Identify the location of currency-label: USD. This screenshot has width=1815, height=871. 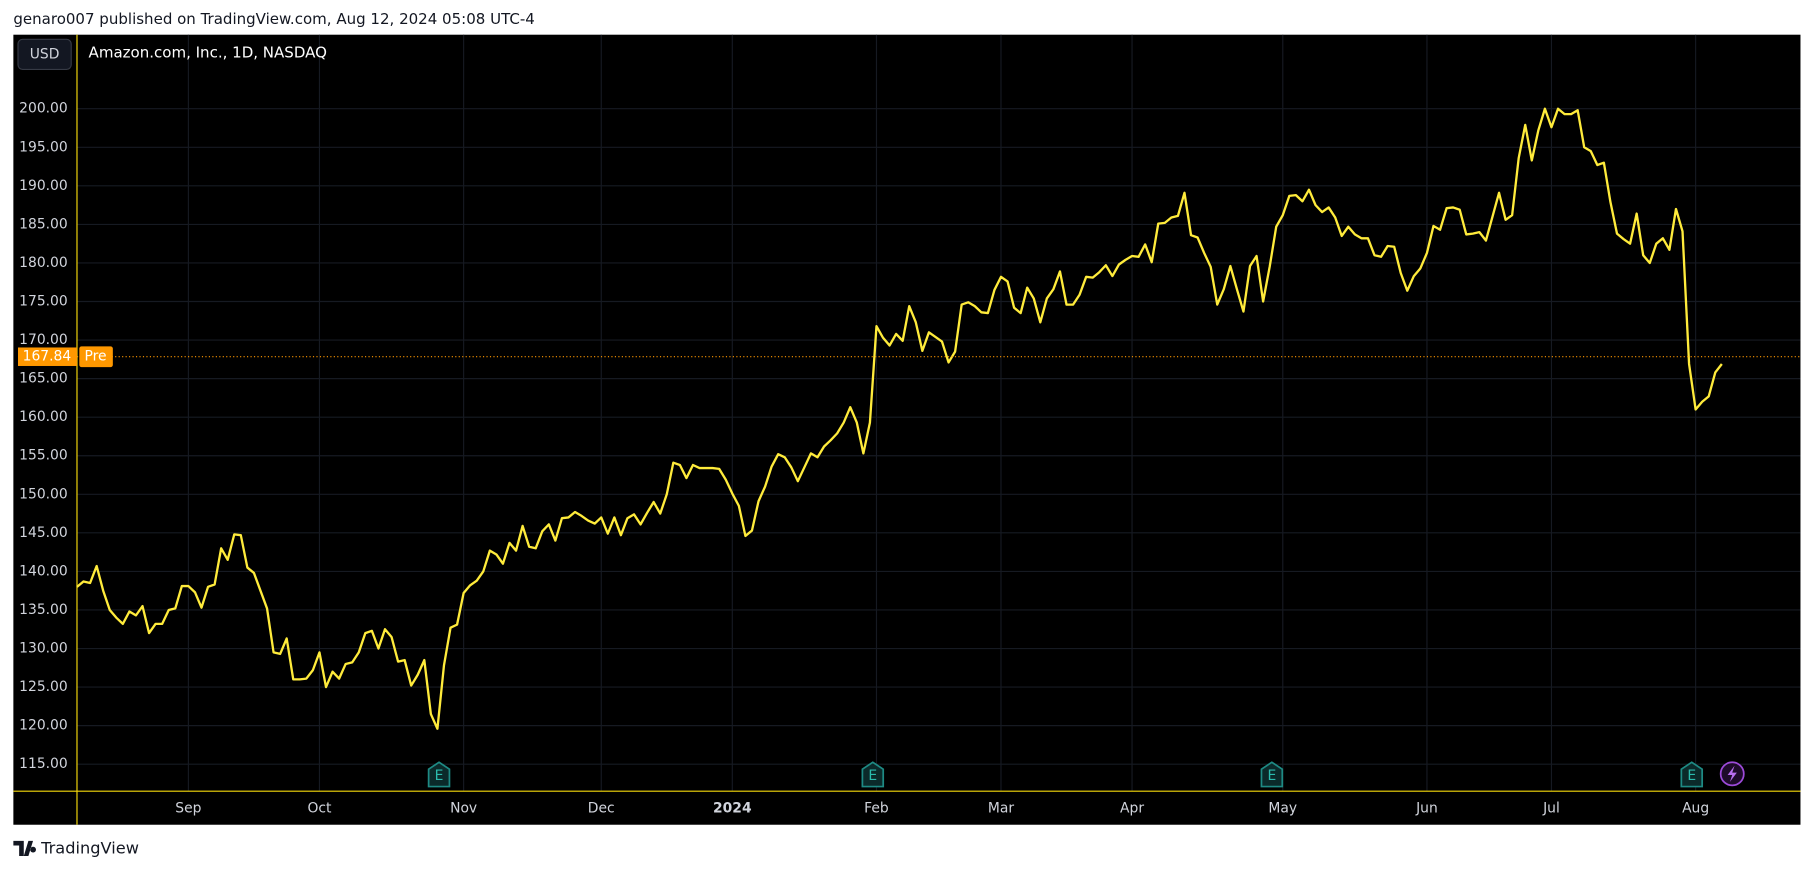
(45, 54).